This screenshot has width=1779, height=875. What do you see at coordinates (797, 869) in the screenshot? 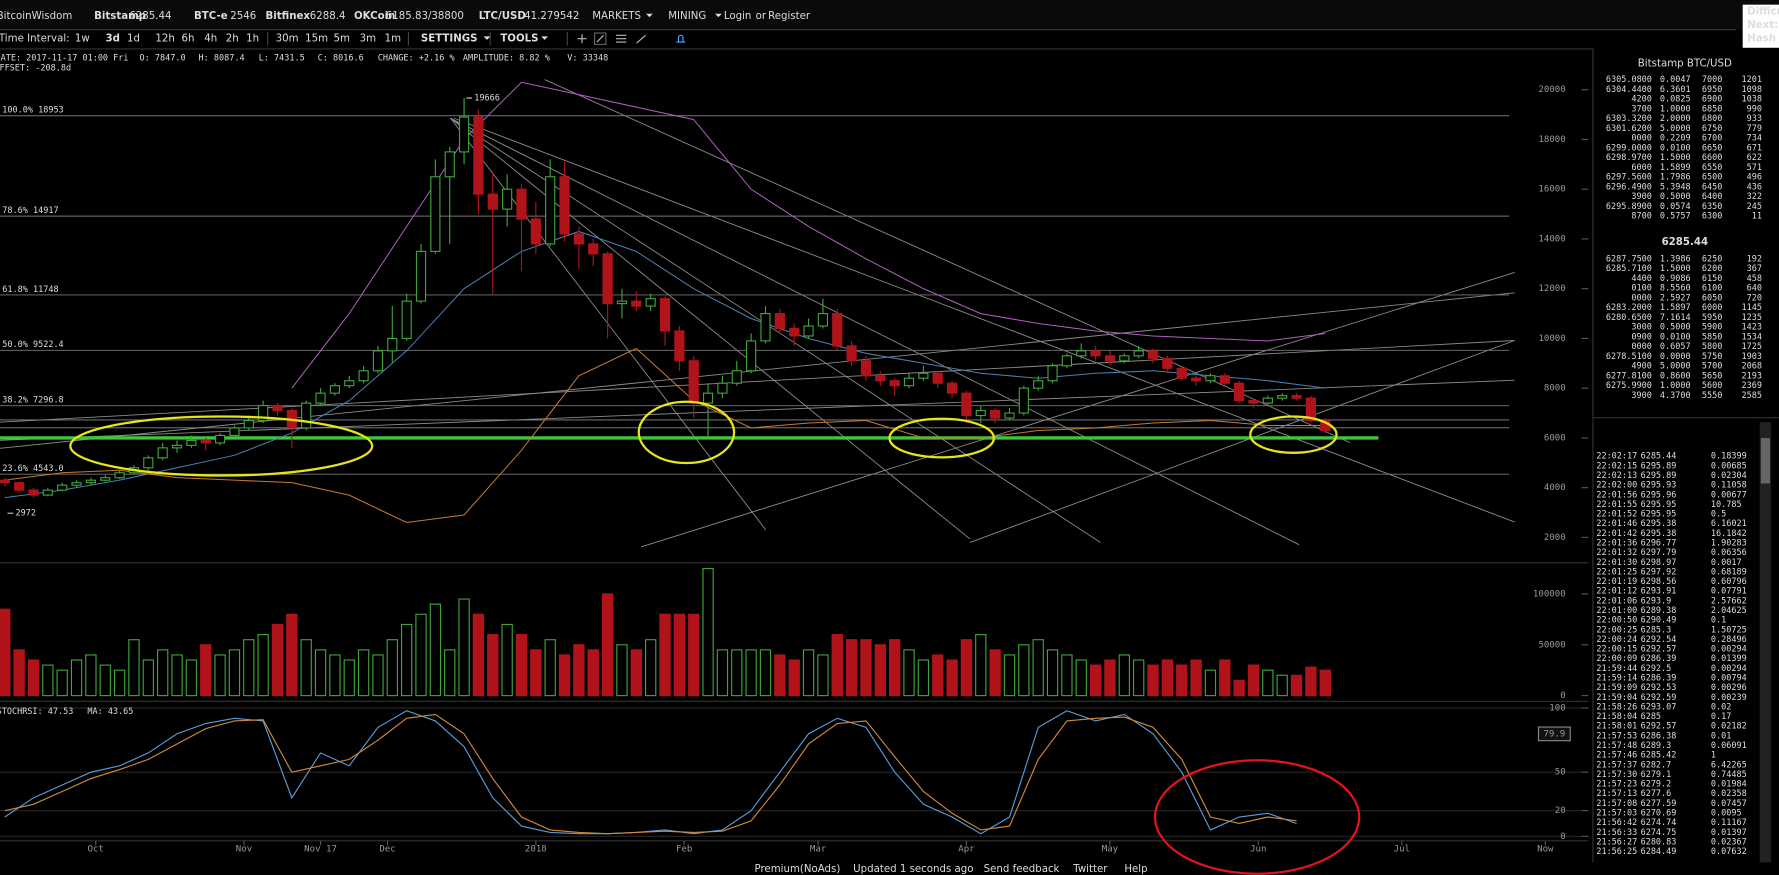
I see `footer-item: Premium(NoAds)` at bounding box center [797, 869].